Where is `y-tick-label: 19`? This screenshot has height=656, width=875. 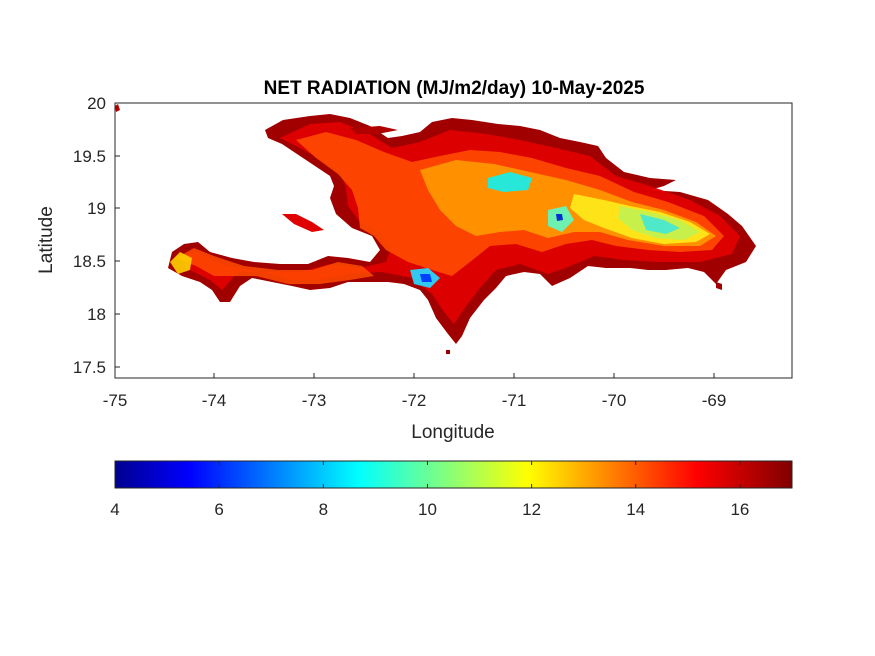 y-tick-label: 19 is located at coordinates (96, 208).